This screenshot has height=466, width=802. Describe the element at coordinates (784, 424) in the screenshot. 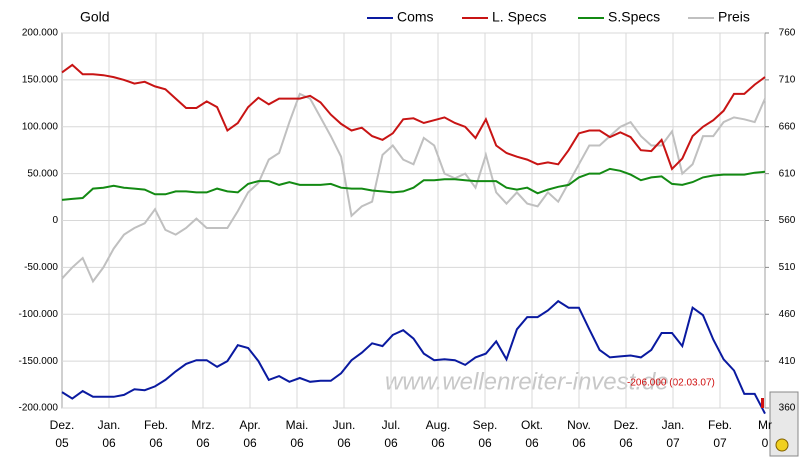

I see `corner-icon` at that location.